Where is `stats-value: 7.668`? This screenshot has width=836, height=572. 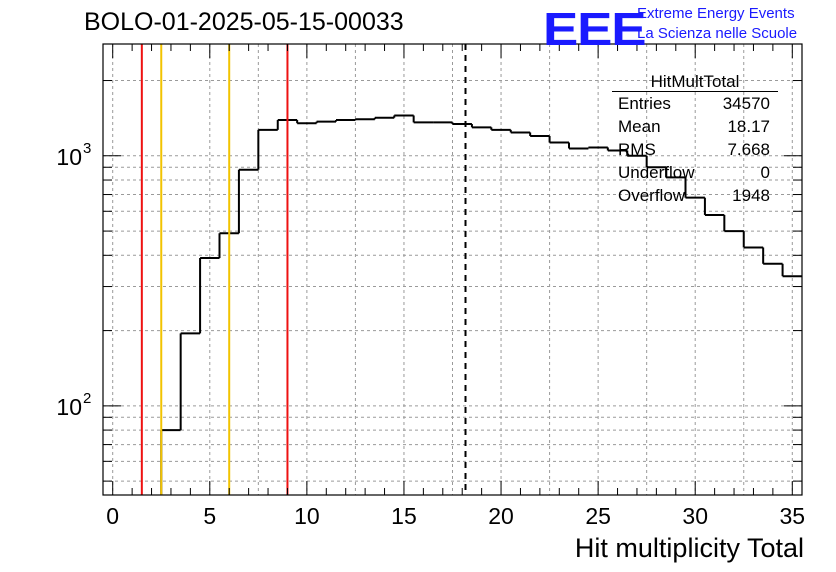 stats-value: 7.668 is located at coordinates (748, 149).